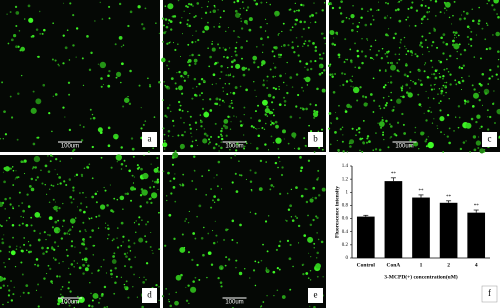  I want to click on scale-label: 100um, so click(404, 147).